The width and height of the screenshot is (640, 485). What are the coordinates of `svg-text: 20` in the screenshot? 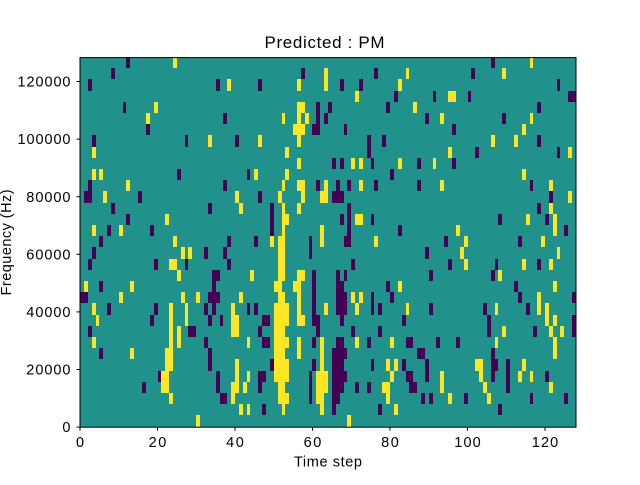 It's located at (158, 443).